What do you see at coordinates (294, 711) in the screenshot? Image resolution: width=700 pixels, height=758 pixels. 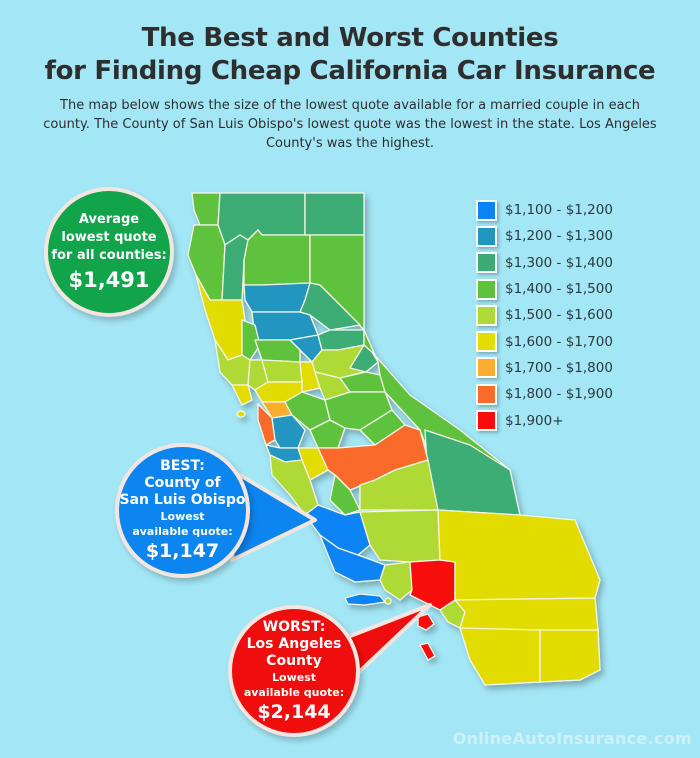 I see `worst-value: $2,144` at bounding box center [294, 711].